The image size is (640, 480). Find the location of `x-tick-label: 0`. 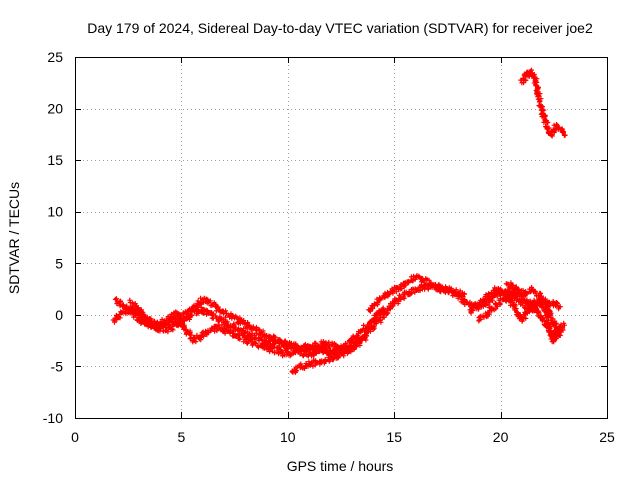

x-tick-label: 0 is located at coordinates (75, 437).